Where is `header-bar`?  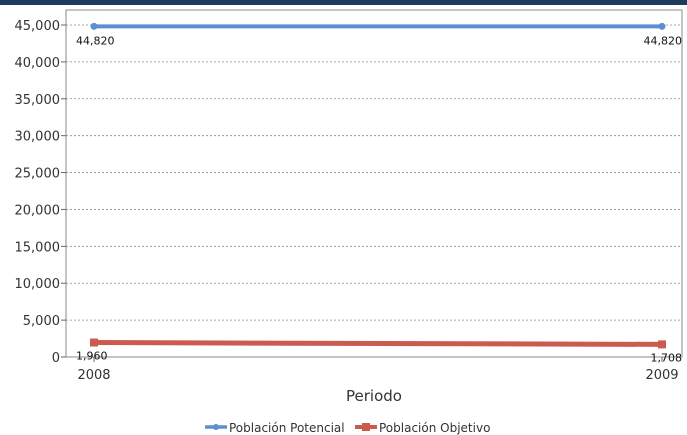 header-bar is located at coordinates (343, 2).